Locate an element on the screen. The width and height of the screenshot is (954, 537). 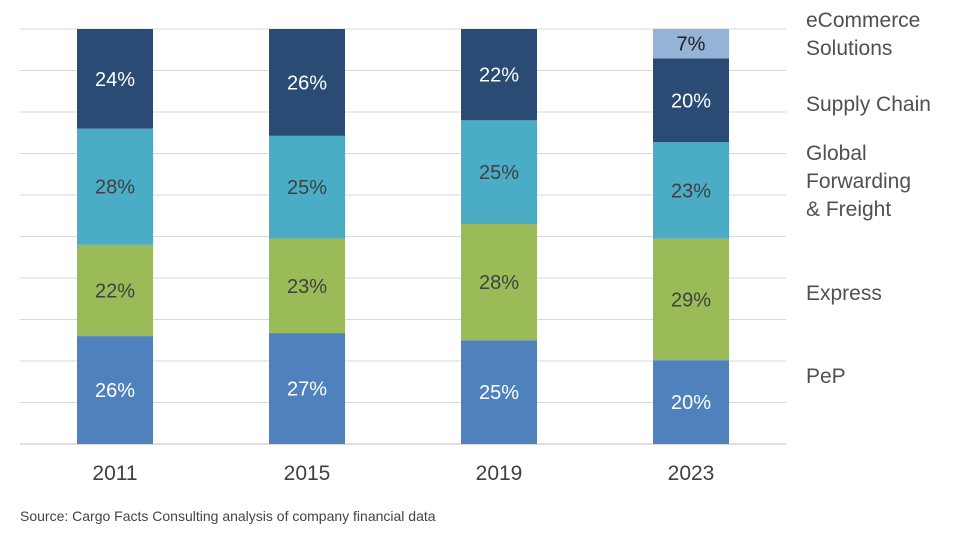
x-tick-label: 2023 is located at coordinates (691, 473).